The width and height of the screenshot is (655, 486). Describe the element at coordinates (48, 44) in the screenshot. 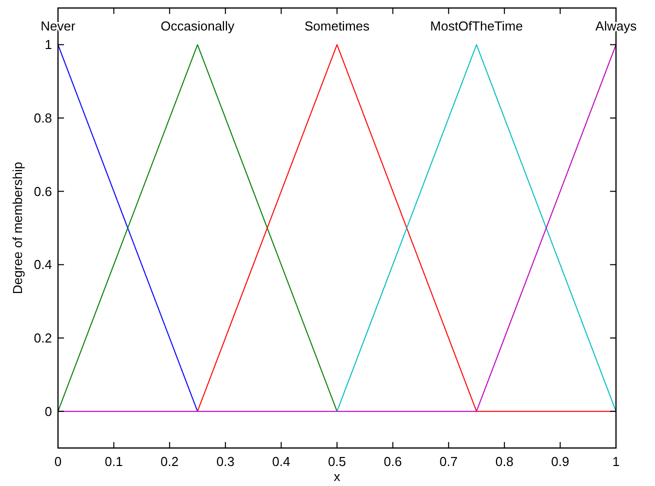

I see `y-tick-label: 1` at that location.